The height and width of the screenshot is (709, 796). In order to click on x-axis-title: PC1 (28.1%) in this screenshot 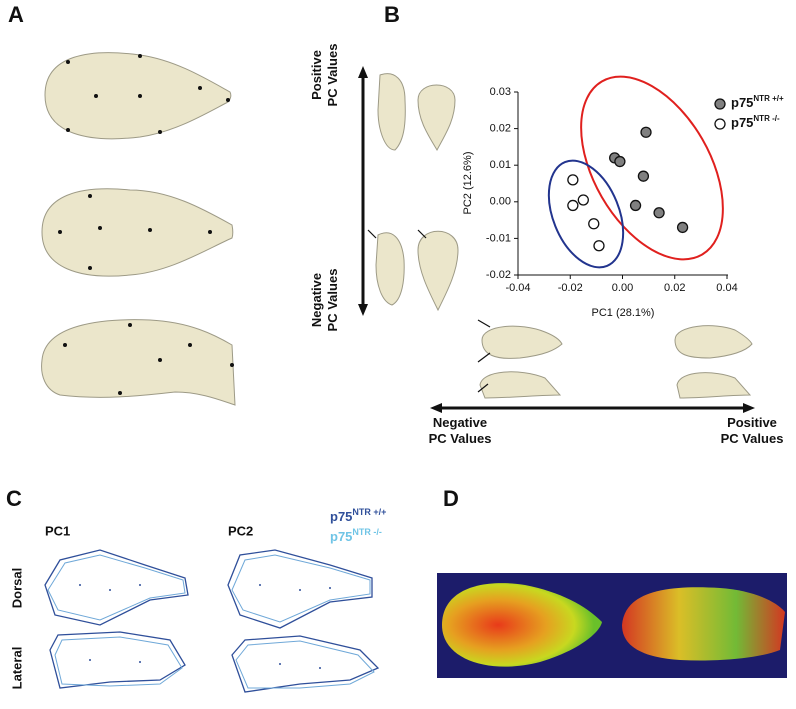, I will do `click(623, 313)`.